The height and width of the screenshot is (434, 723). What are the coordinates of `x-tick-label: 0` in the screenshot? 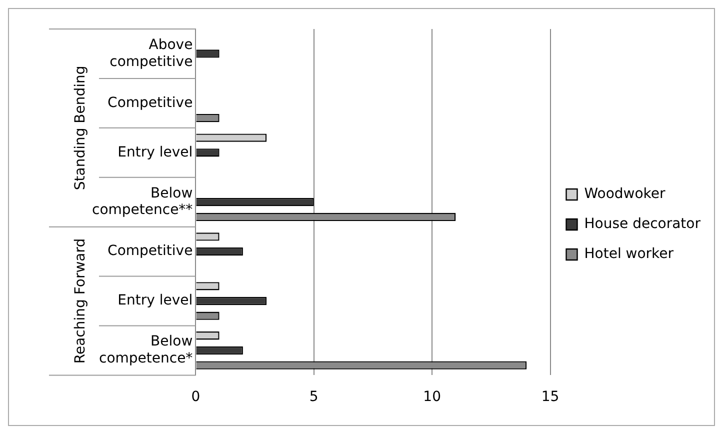 It's located at (195, 397).